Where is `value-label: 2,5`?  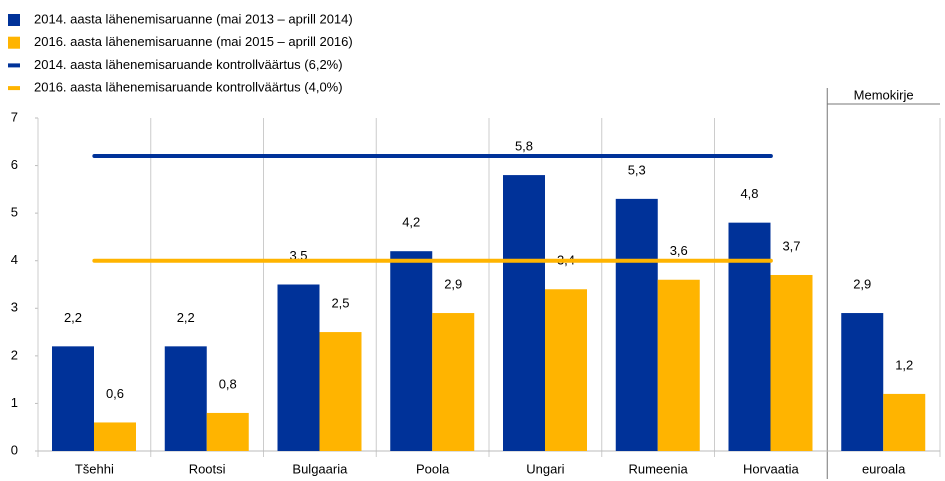 value-label: 2,5 is located at coordinates (340, 303).